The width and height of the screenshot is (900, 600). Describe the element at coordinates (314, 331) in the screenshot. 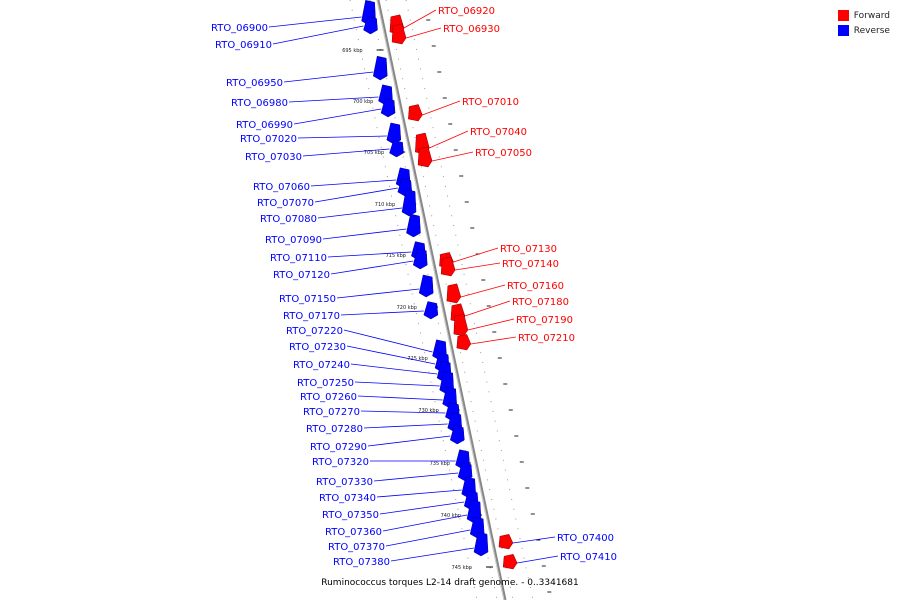

I see `reverse-gene-label: RTO_07220` at that location.